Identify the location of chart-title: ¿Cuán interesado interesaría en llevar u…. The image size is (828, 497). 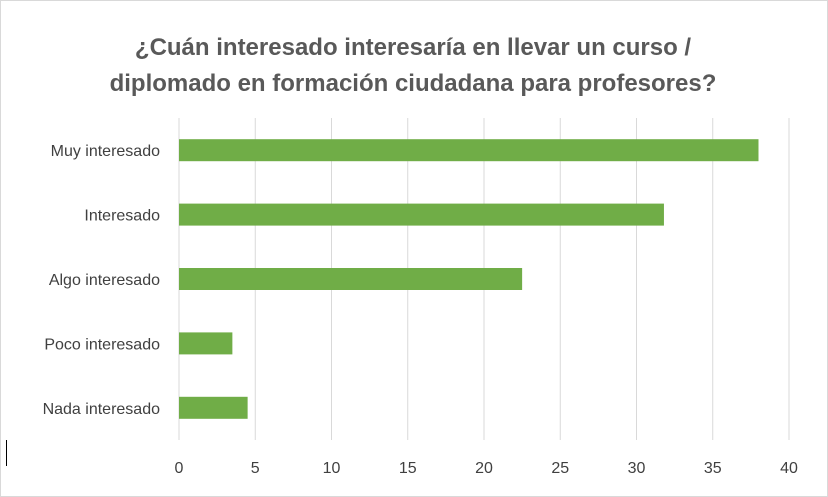
(413, 66).